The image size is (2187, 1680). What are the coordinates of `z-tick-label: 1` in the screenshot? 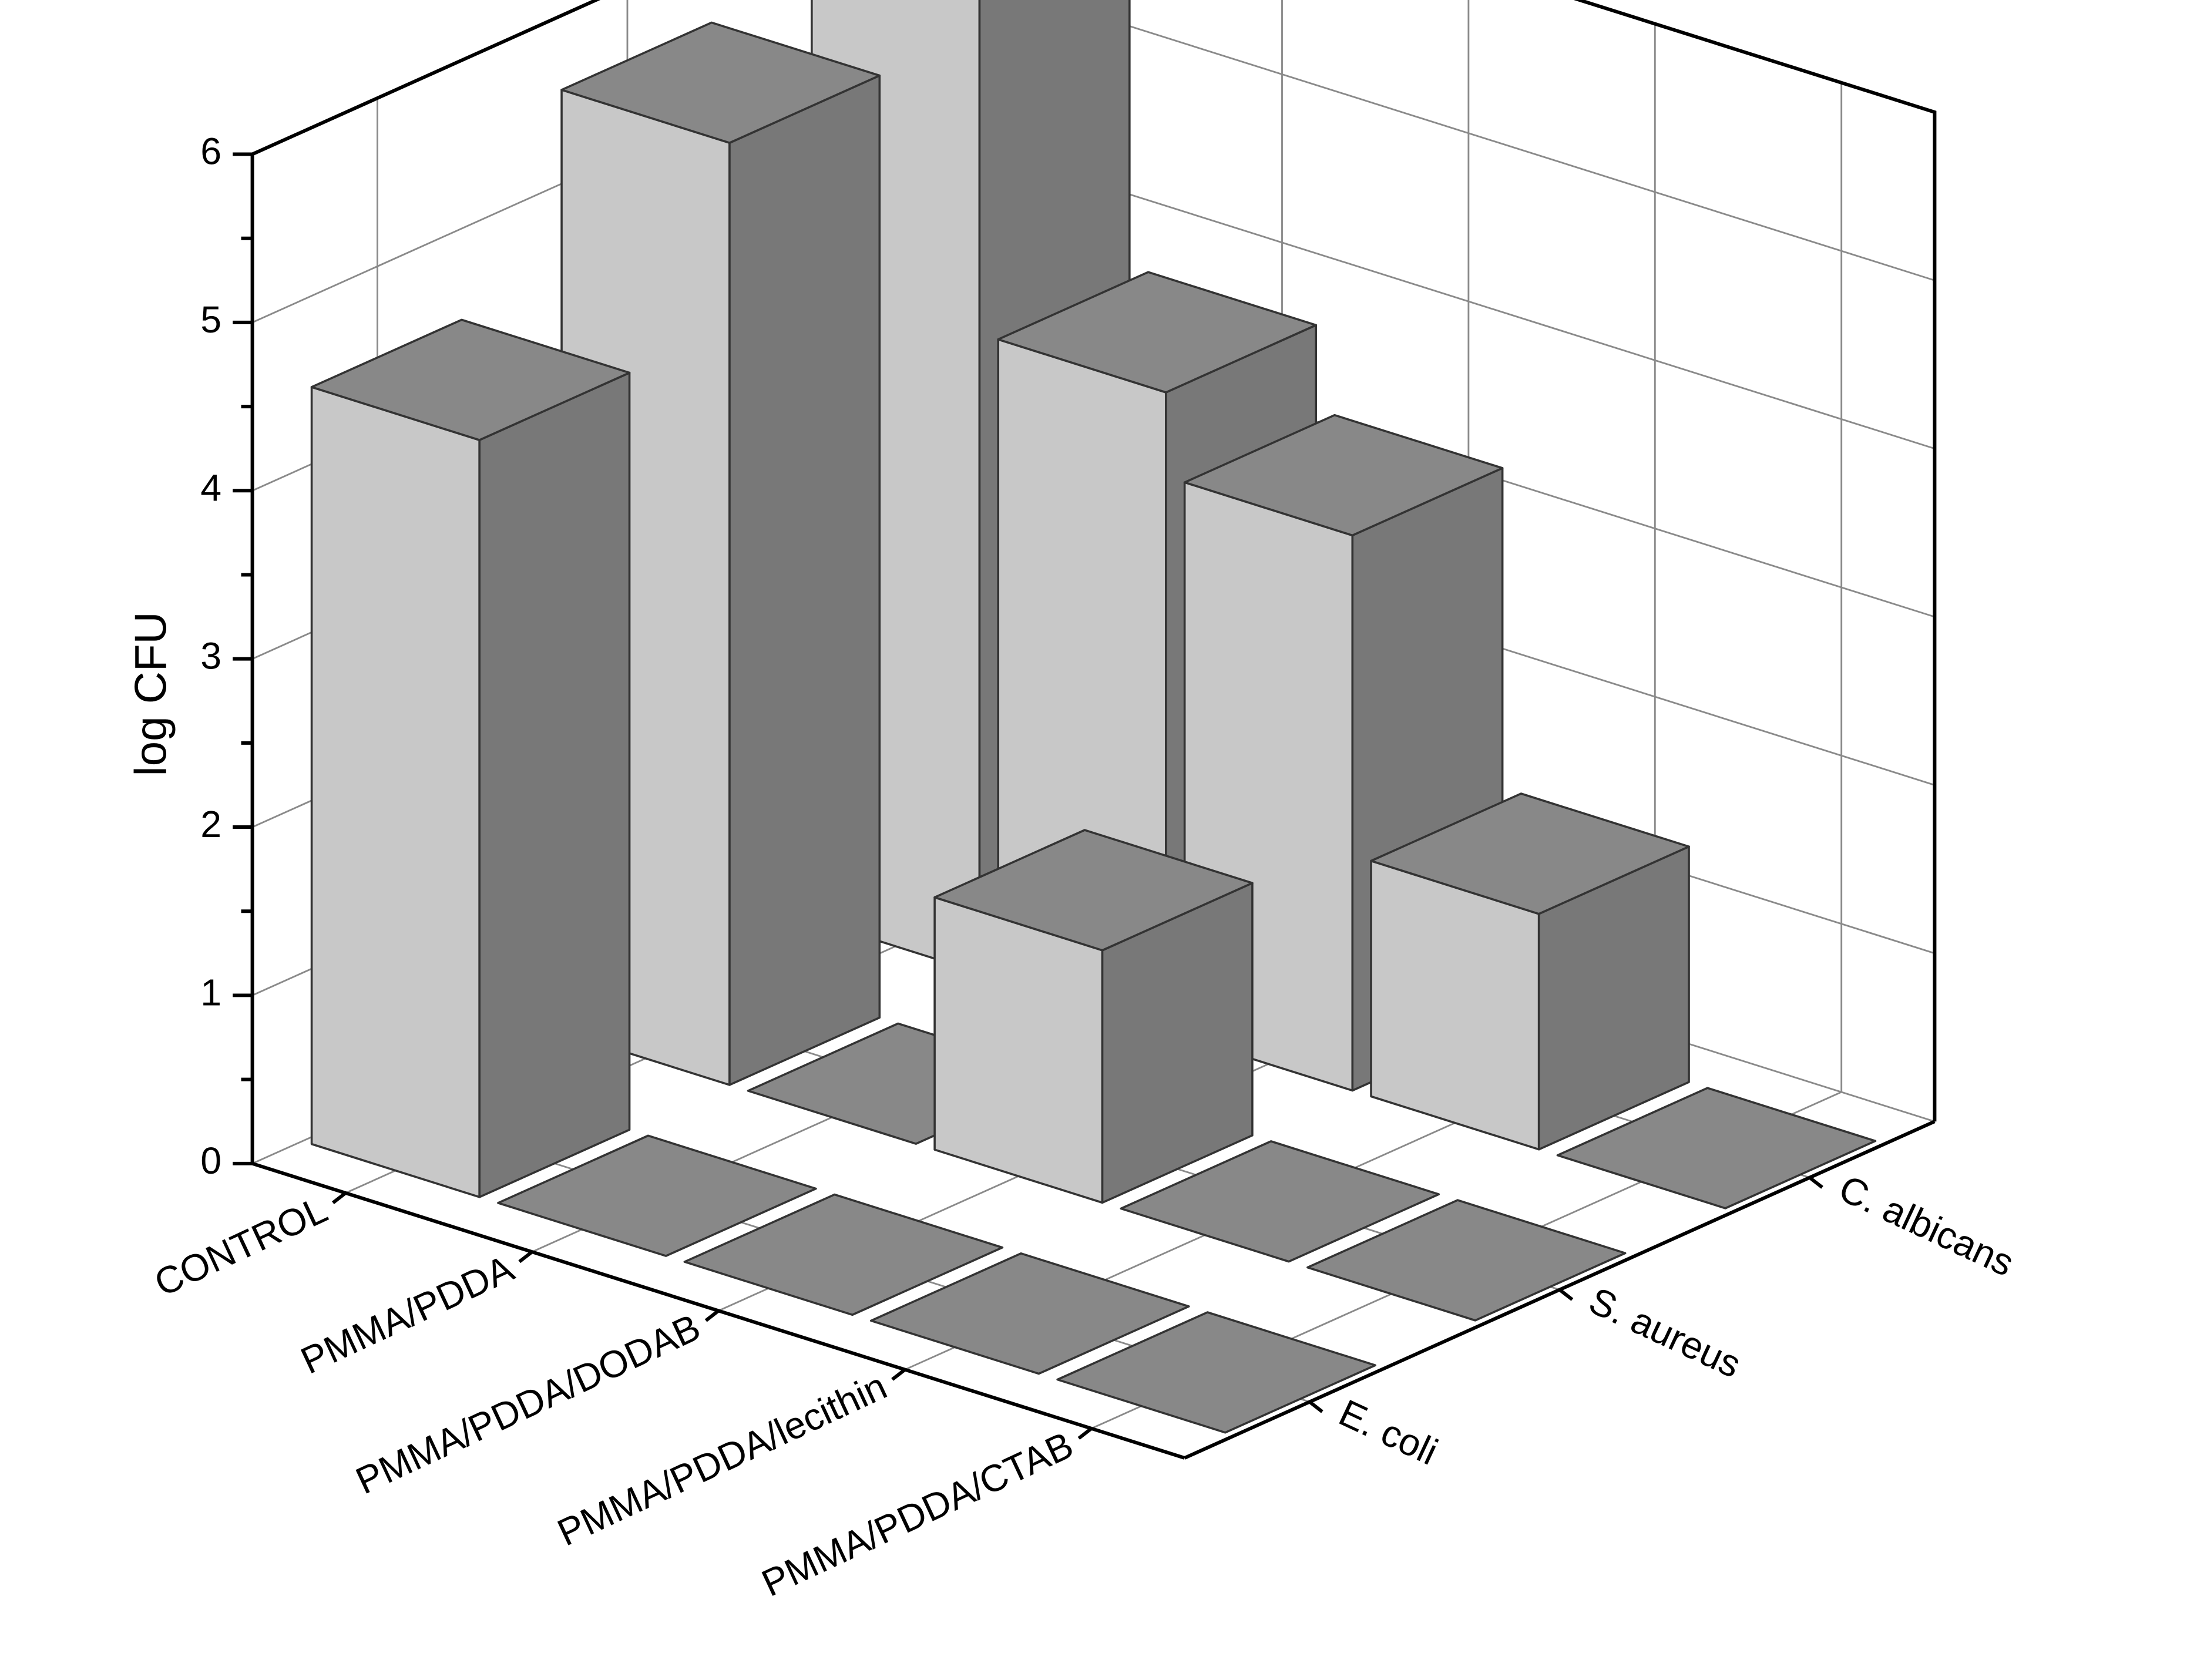 It's located at (210, 992).